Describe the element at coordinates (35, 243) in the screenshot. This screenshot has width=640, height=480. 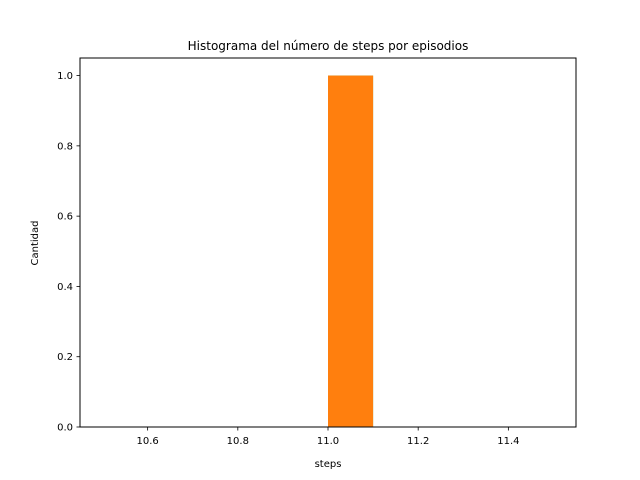
I see `y-axis-label: Cantidad` at that location.